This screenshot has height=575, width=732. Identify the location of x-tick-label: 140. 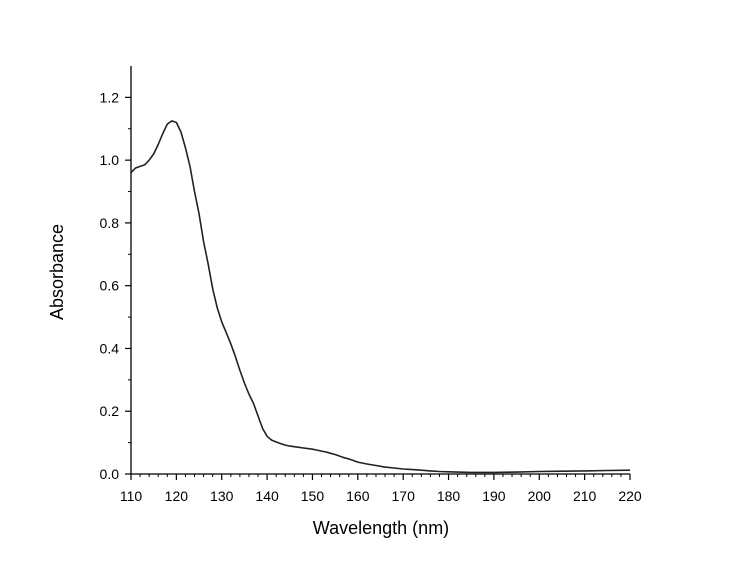
(267, 496).